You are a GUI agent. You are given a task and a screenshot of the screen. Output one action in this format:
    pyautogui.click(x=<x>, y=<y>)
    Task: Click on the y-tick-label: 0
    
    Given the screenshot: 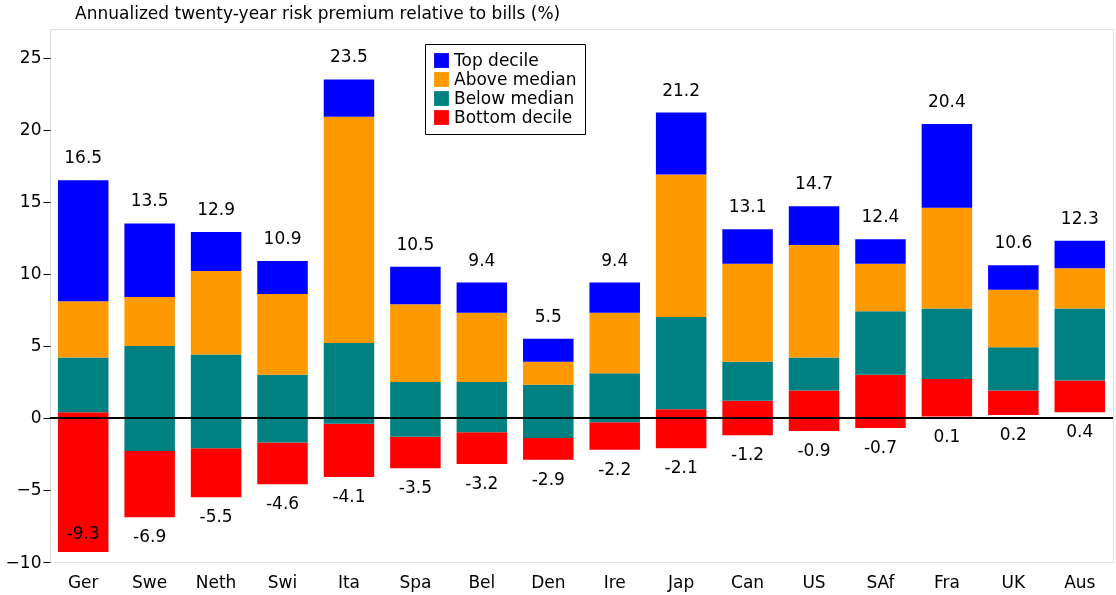 What is the action you would take?
    pyautogui.click(x=36, y=417)
    